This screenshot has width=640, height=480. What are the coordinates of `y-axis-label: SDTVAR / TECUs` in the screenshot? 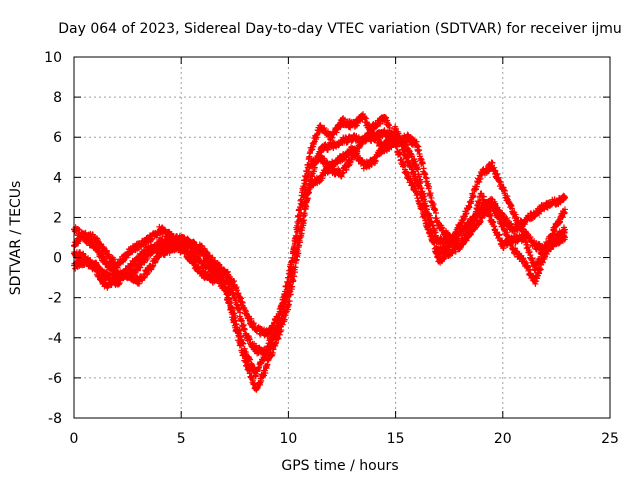 It's located at (16, 238).